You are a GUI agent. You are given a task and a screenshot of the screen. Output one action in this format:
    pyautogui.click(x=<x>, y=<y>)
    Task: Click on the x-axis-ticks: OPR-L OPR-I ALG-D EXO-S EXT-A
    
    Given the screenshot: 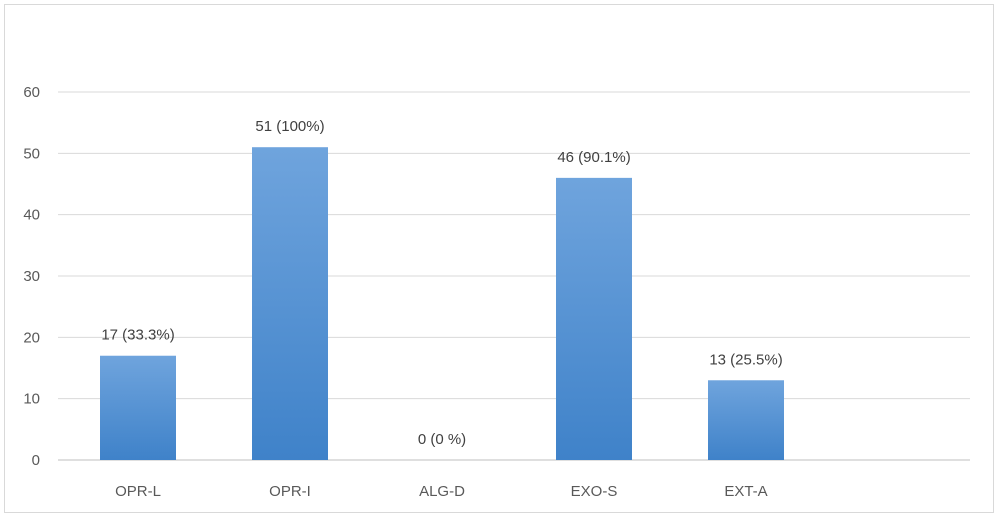 What is the action you would take?
    pyautogui.click(x=441, y=491)
    